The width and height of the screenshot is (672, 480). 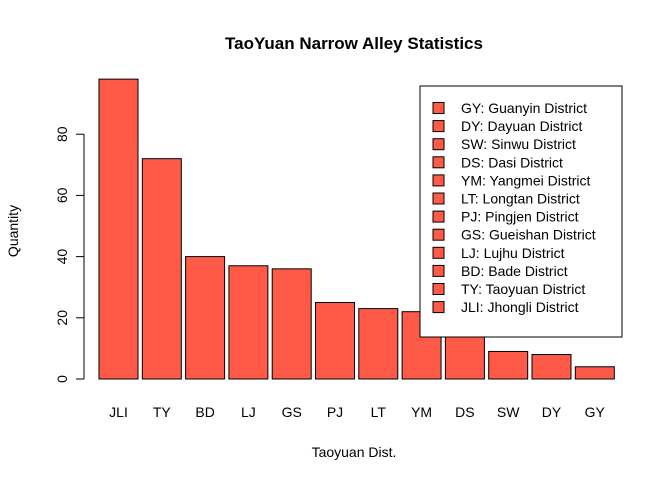 I want to click on x-tick-label: TY, so click(x=162, y=412).